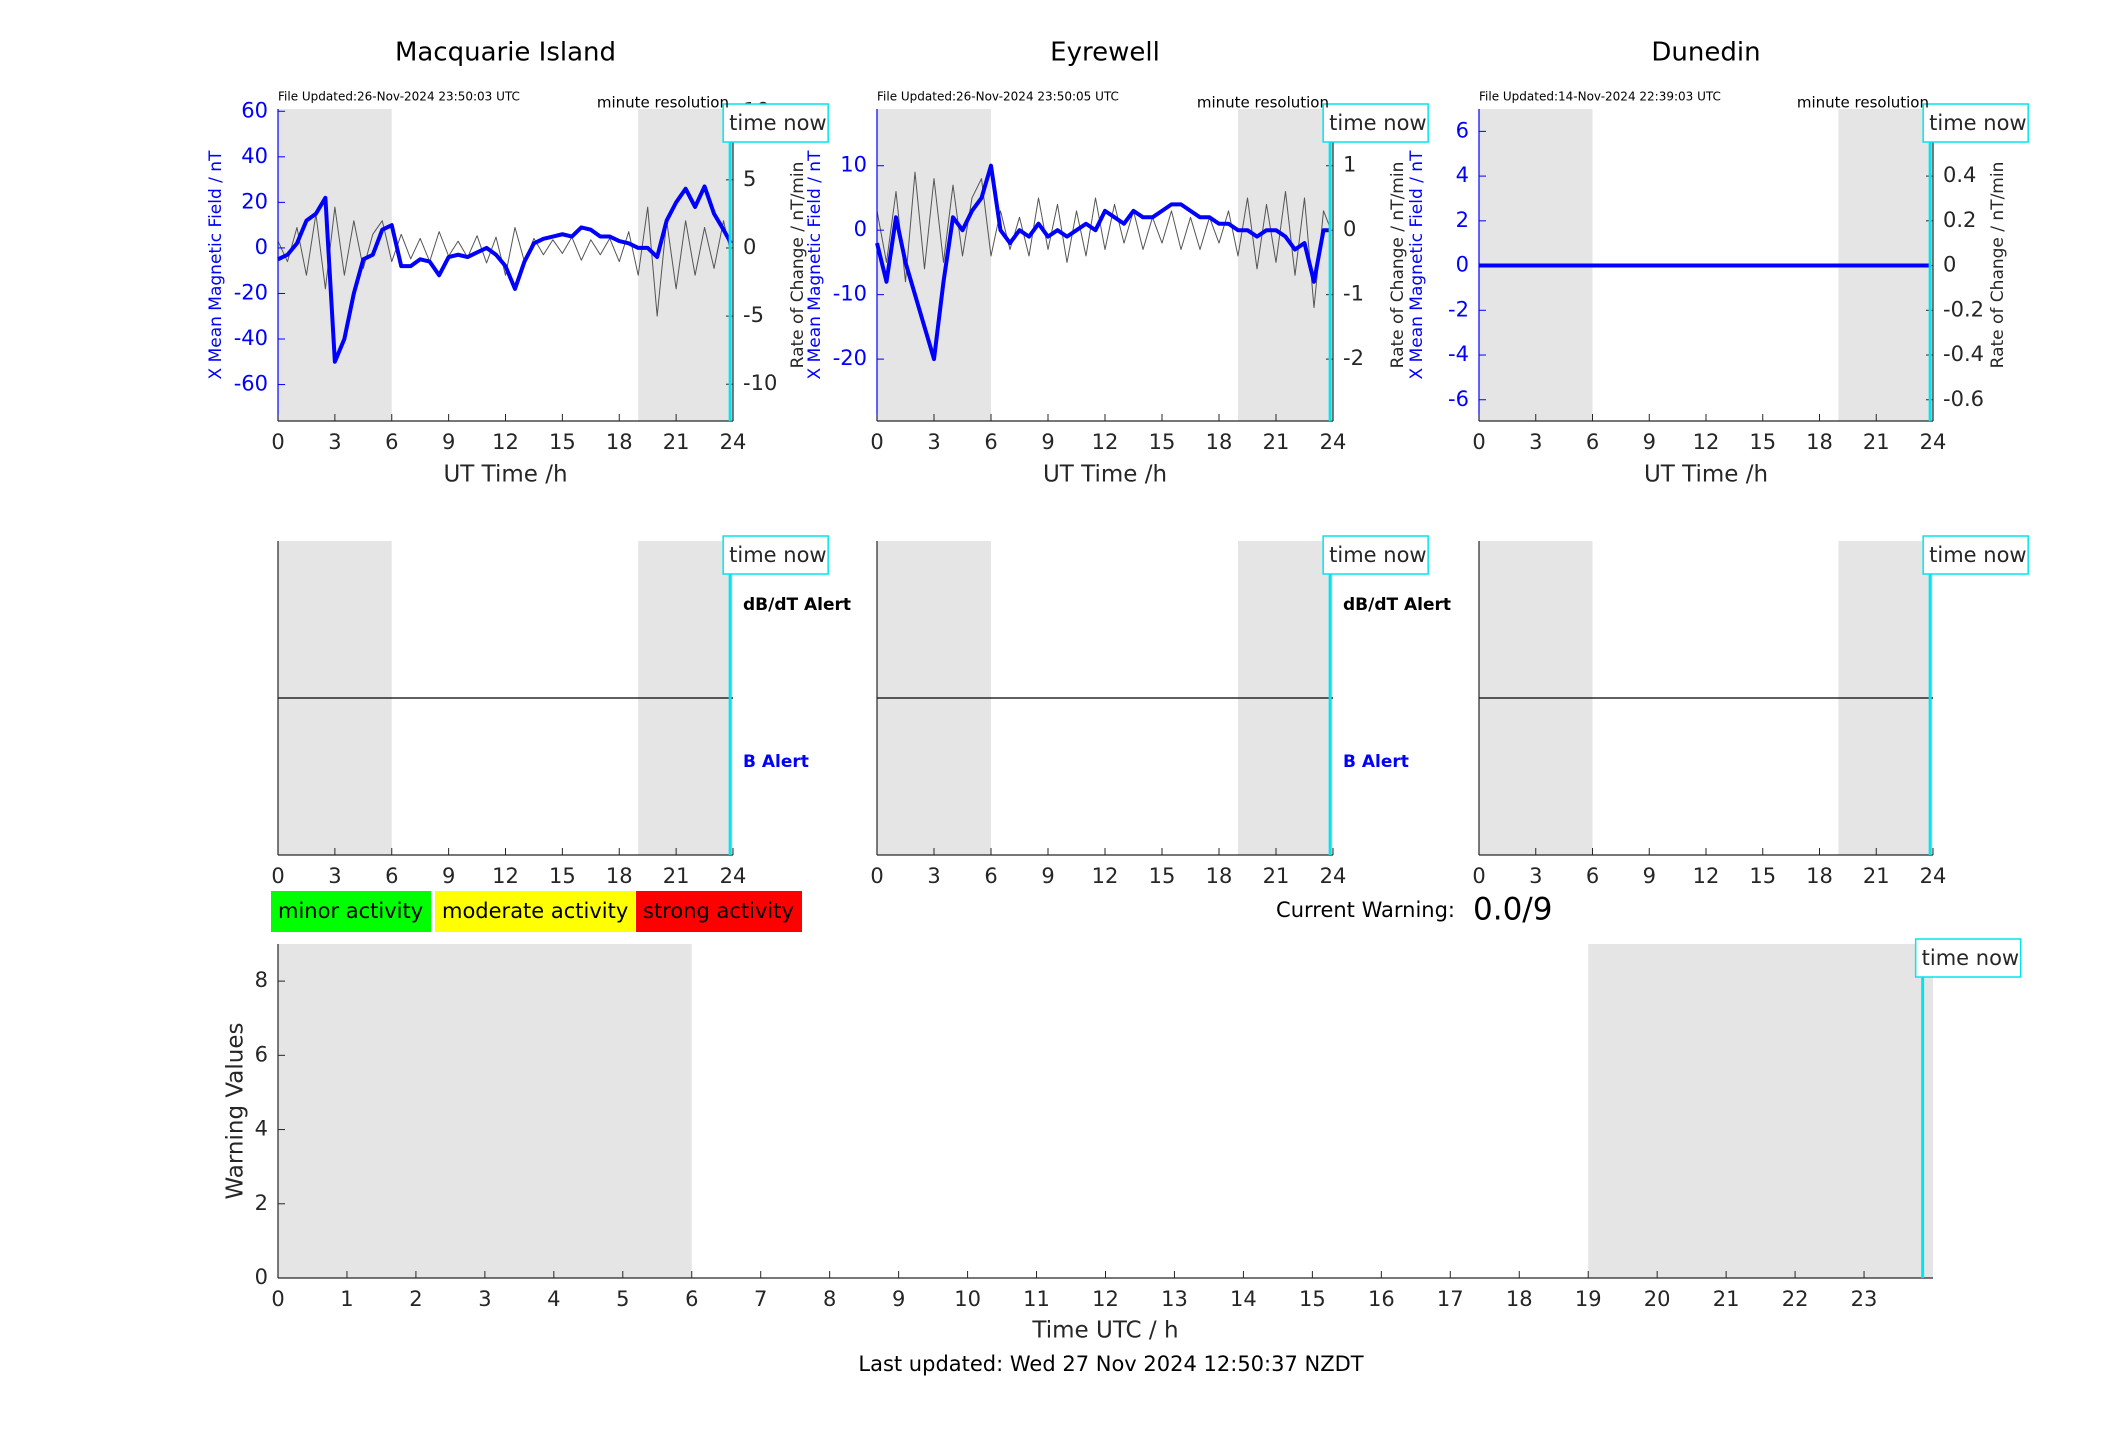  What do you see at coordinates (749, 247) in the screenshot?
I see `y2-tick-label: 0` at bounding box center [749, 247].